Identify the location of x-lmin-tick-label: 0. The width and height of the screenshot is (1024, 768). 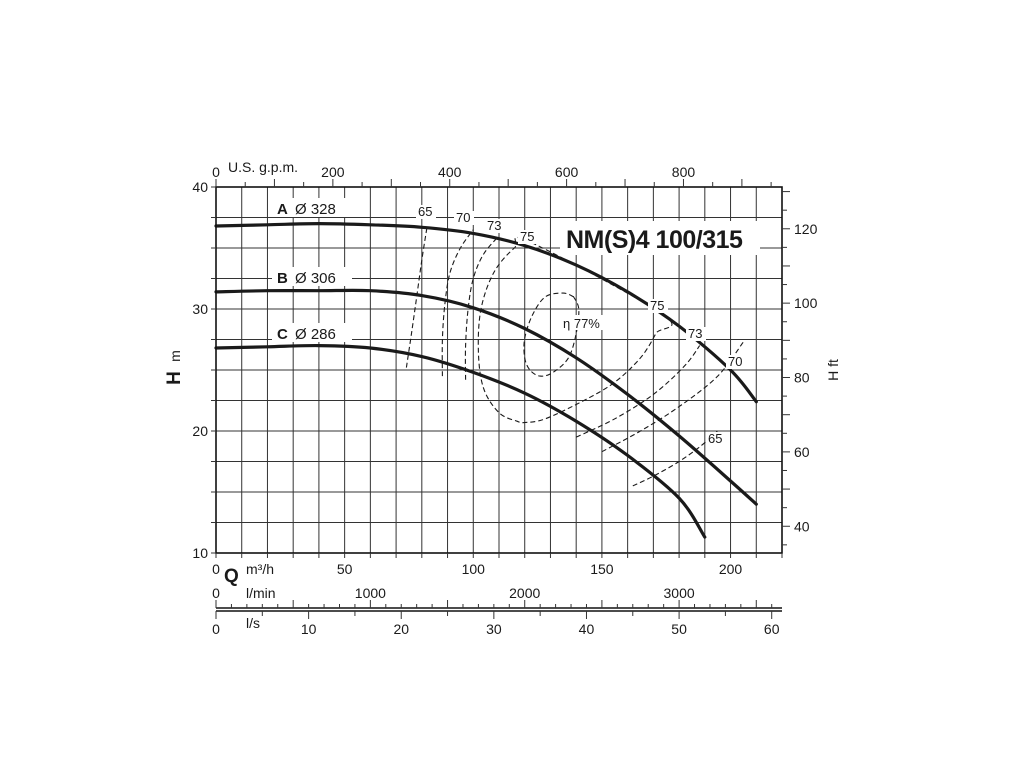
(216, 593).